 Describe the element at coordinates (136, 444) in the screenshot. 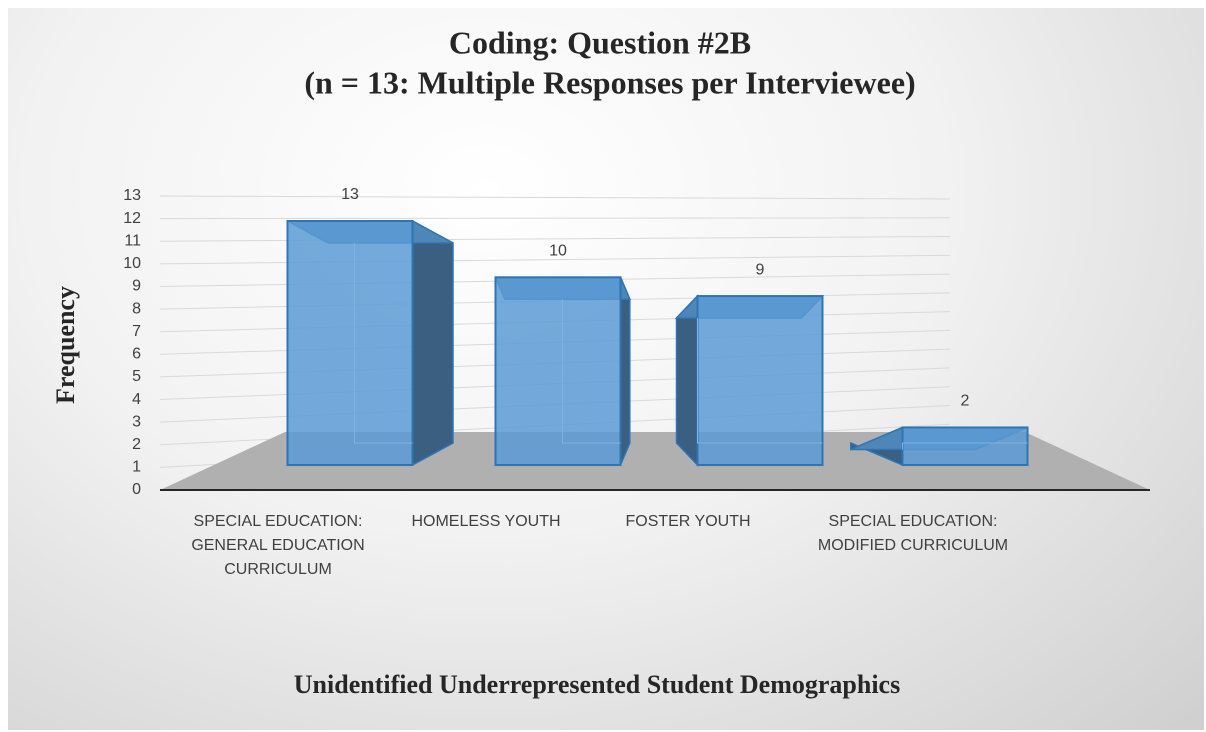

I see `y-tick-label: 2` at that location.